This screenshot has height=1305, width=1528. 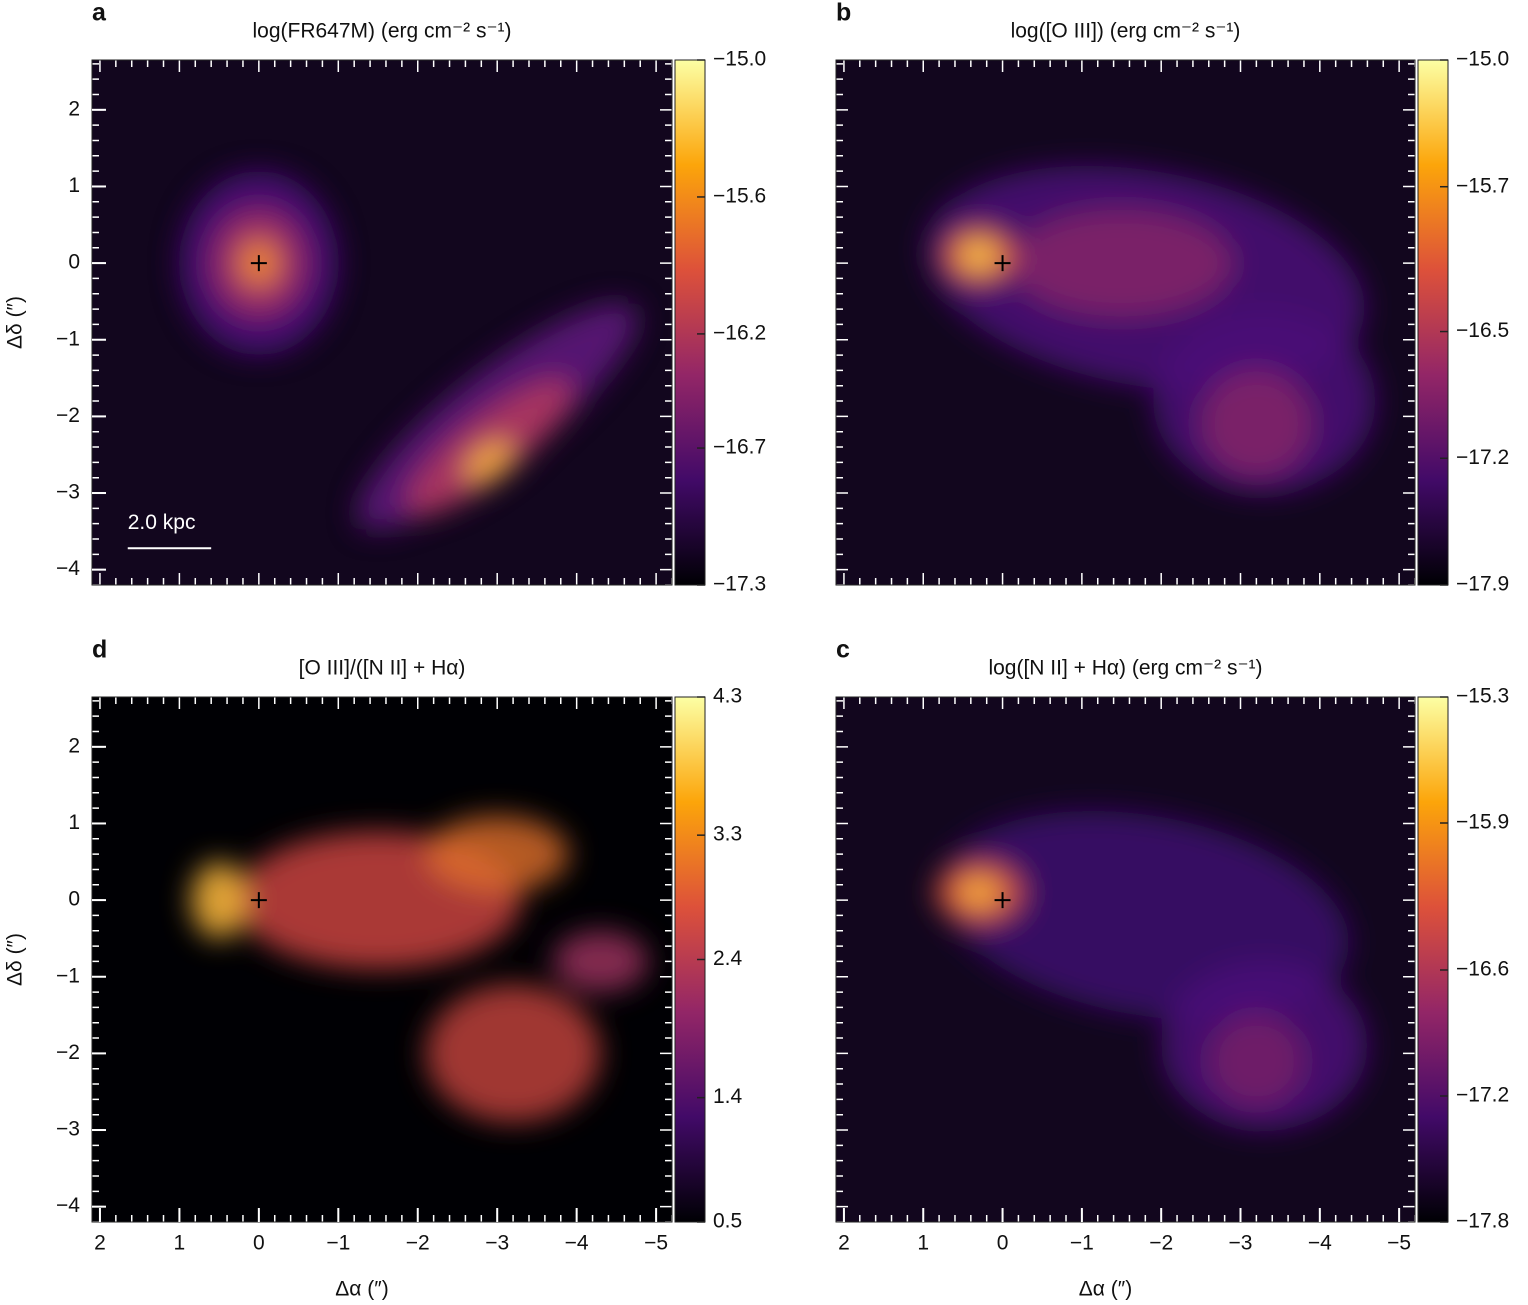 What do you see at coordinates (728, 1096) in the screenshot?
I see `colorbar-tick-label: 1.4` at bounding box center [728, 1096].